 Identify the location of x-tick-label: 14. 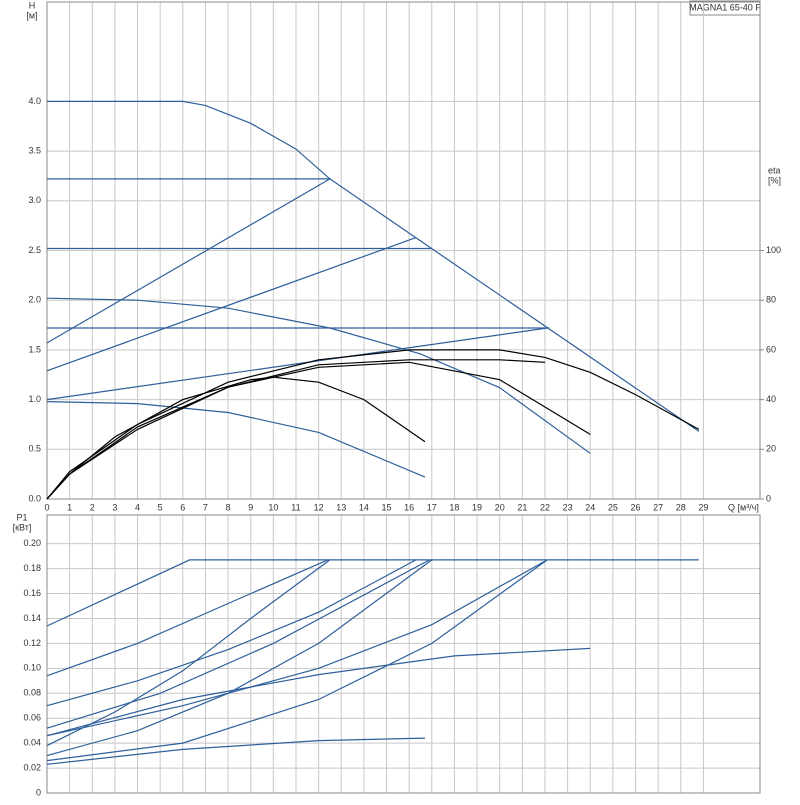
(364, 507).